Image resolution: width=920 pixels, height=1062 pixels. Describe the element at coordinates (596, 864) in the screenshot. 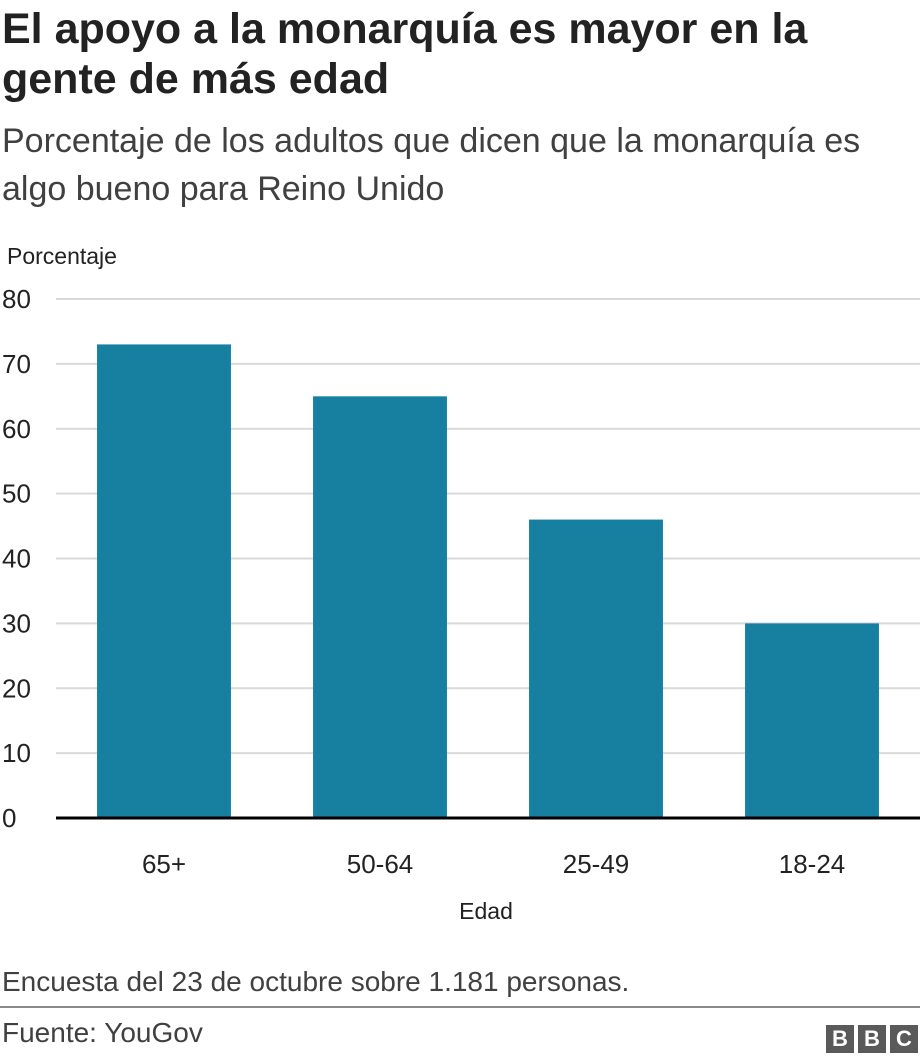

I see `x-tick-label: 25-49` at that location.